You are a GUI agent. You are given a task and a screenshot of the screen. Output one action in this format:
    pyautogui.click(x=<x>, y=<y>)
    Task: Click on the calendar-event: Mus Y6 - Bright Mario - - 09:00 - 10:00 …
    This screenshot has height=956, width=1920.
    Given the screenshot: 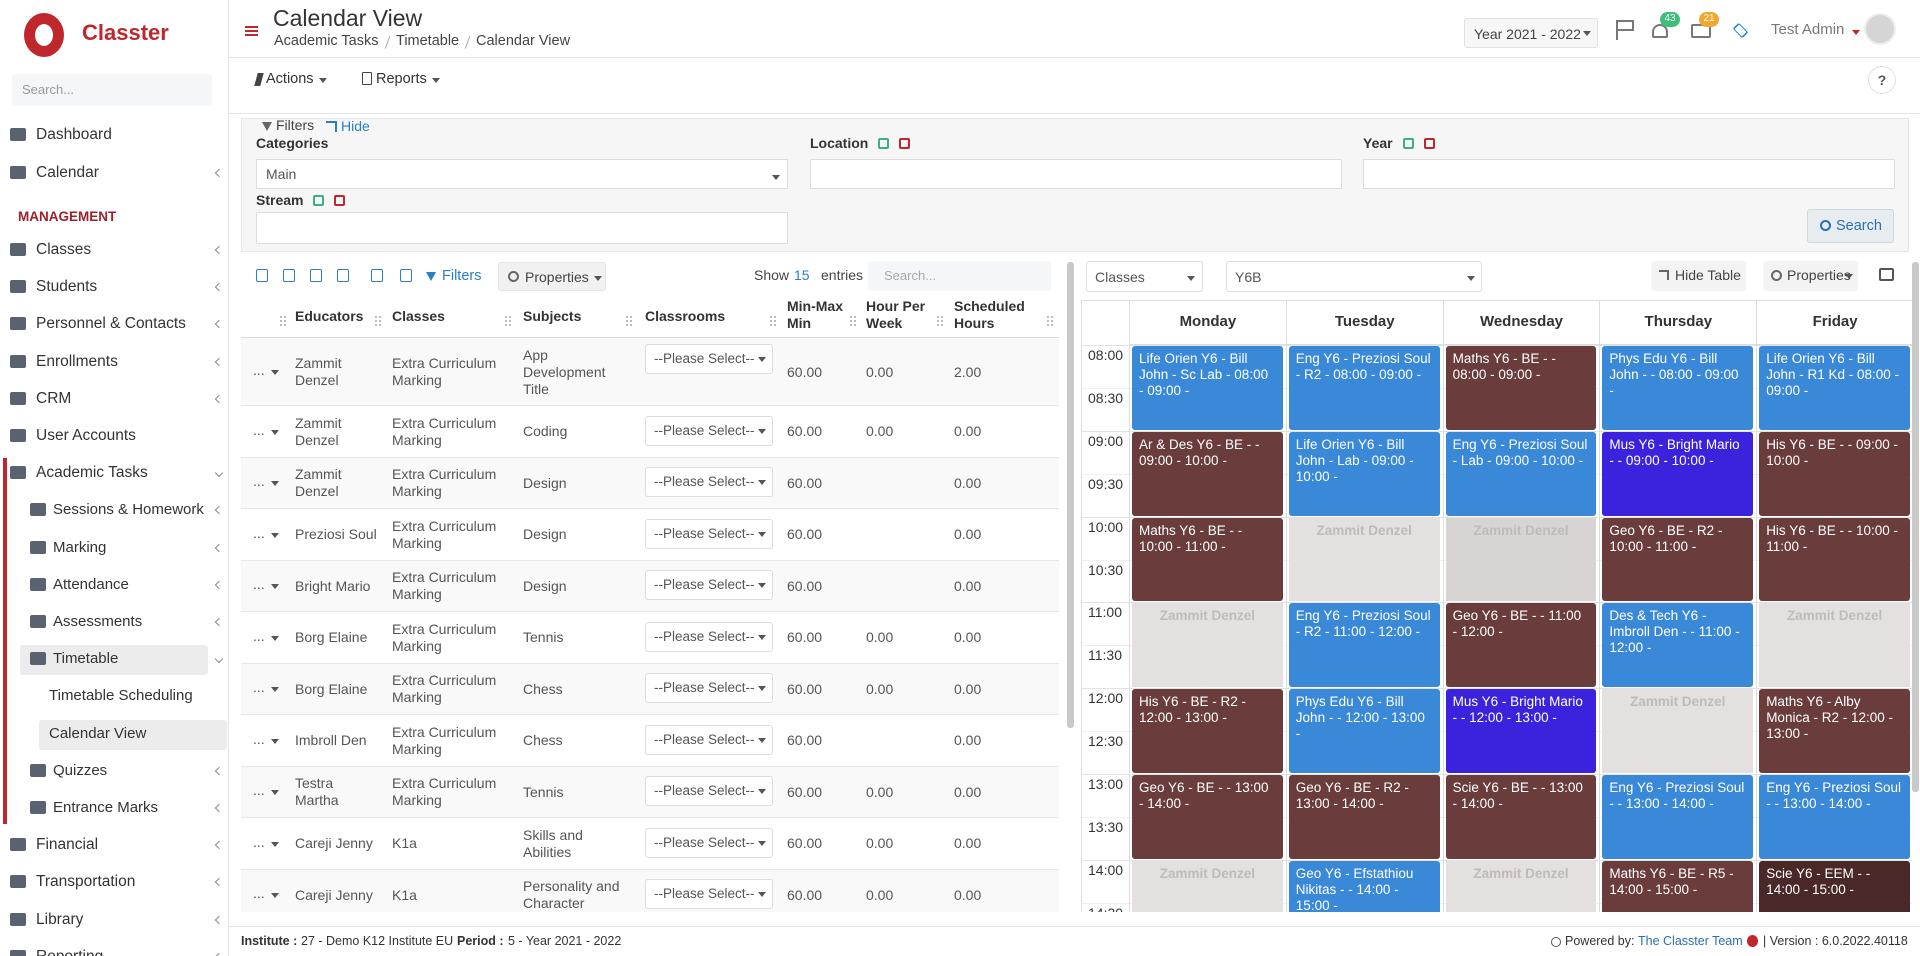 What is the action you would take?
    pyautogui.click(x=1678, y=473)
    